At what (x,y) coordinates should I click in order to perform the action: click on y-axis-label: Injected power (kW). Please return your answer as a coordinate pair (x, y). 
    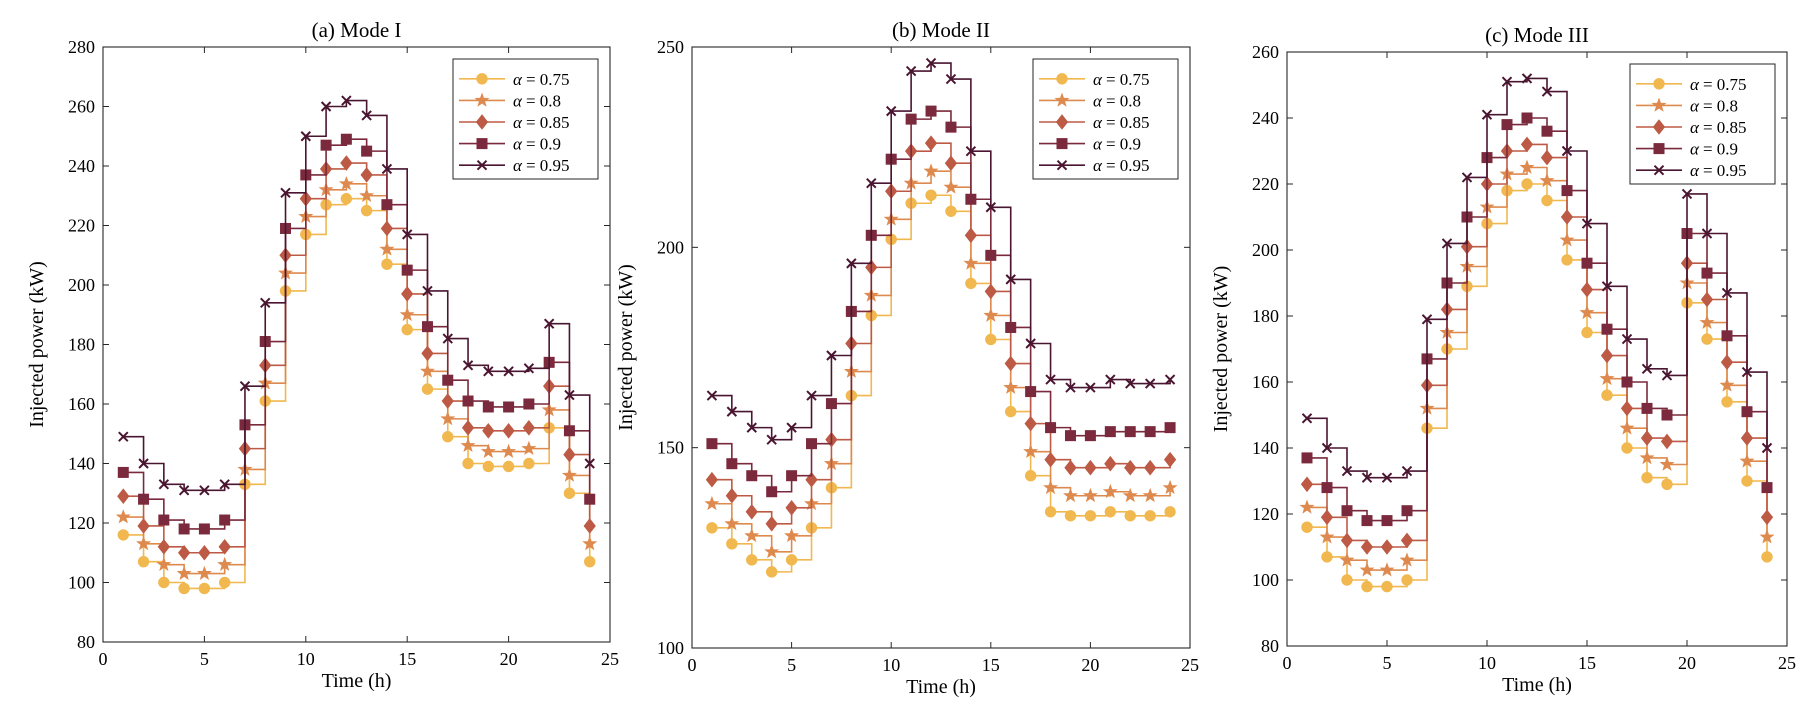
    Looking at the image, I should click on (1221, 349).